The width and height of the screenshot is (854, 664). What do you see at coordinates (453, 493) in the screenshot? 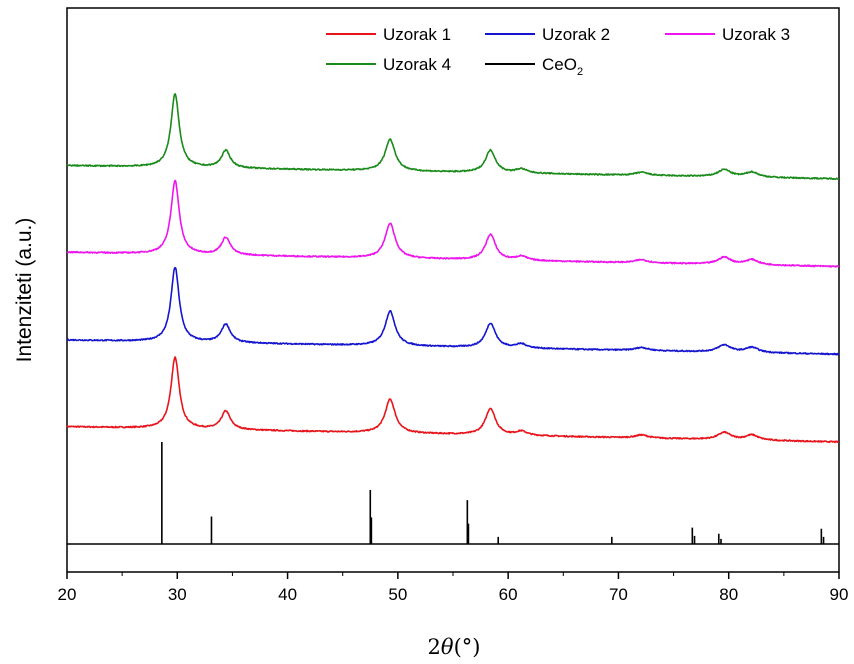
I see `series-line-ceo2` at bounding box center [453, 493].